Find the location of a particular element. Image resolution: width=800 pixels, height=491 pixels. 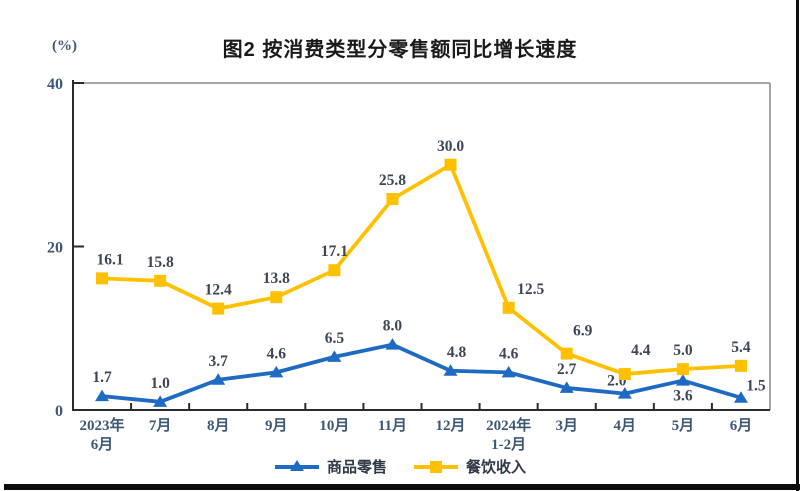

data-point-label: 6.9 is located at coordinates (583, 331).